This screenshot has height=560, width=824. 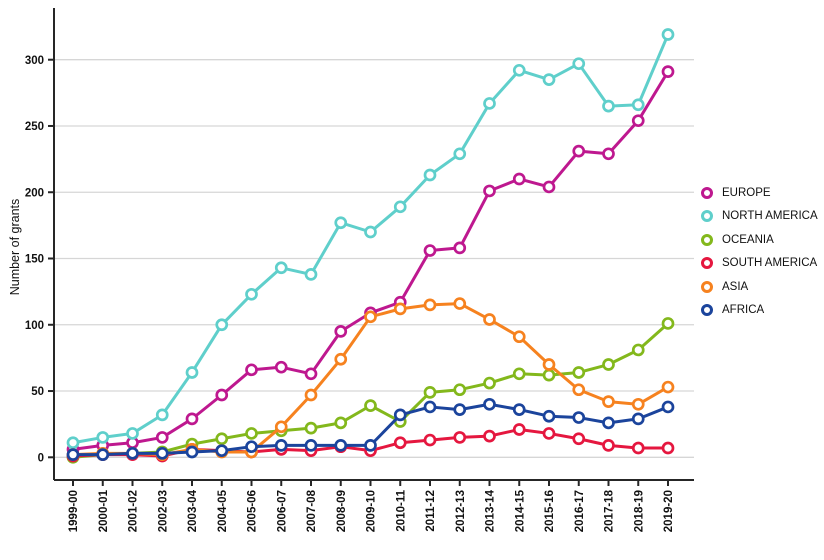 I want to click on y-tick-label: 150, so click(x=34, y=260).